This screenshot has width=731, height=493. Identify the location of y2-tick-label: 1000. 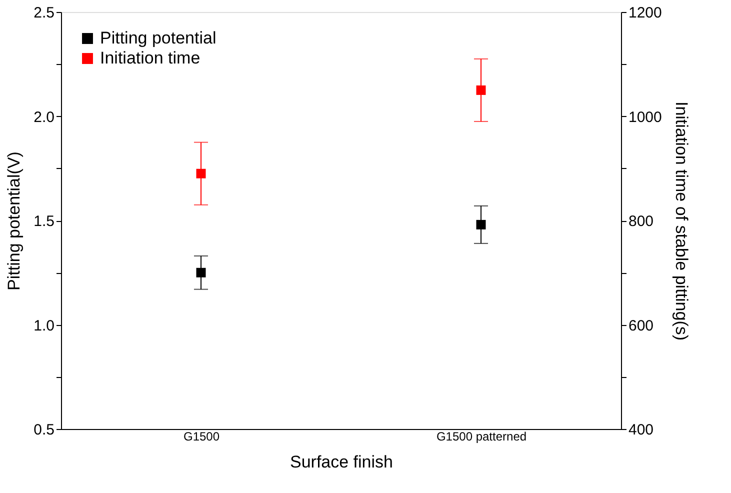
(645, 117).